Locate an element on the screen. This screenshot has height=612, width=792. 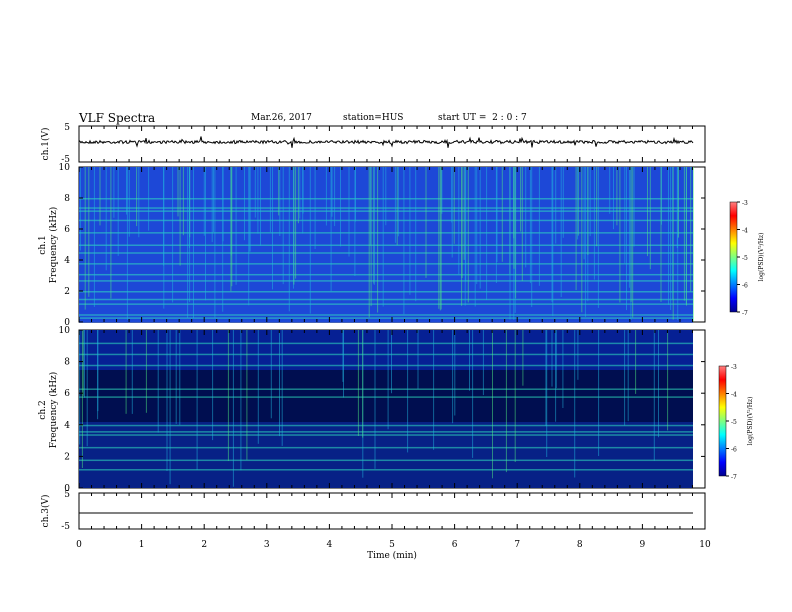
ch2-spec-ylabel-line2: Frequency (kHz) is located at coordinates (53, 410).